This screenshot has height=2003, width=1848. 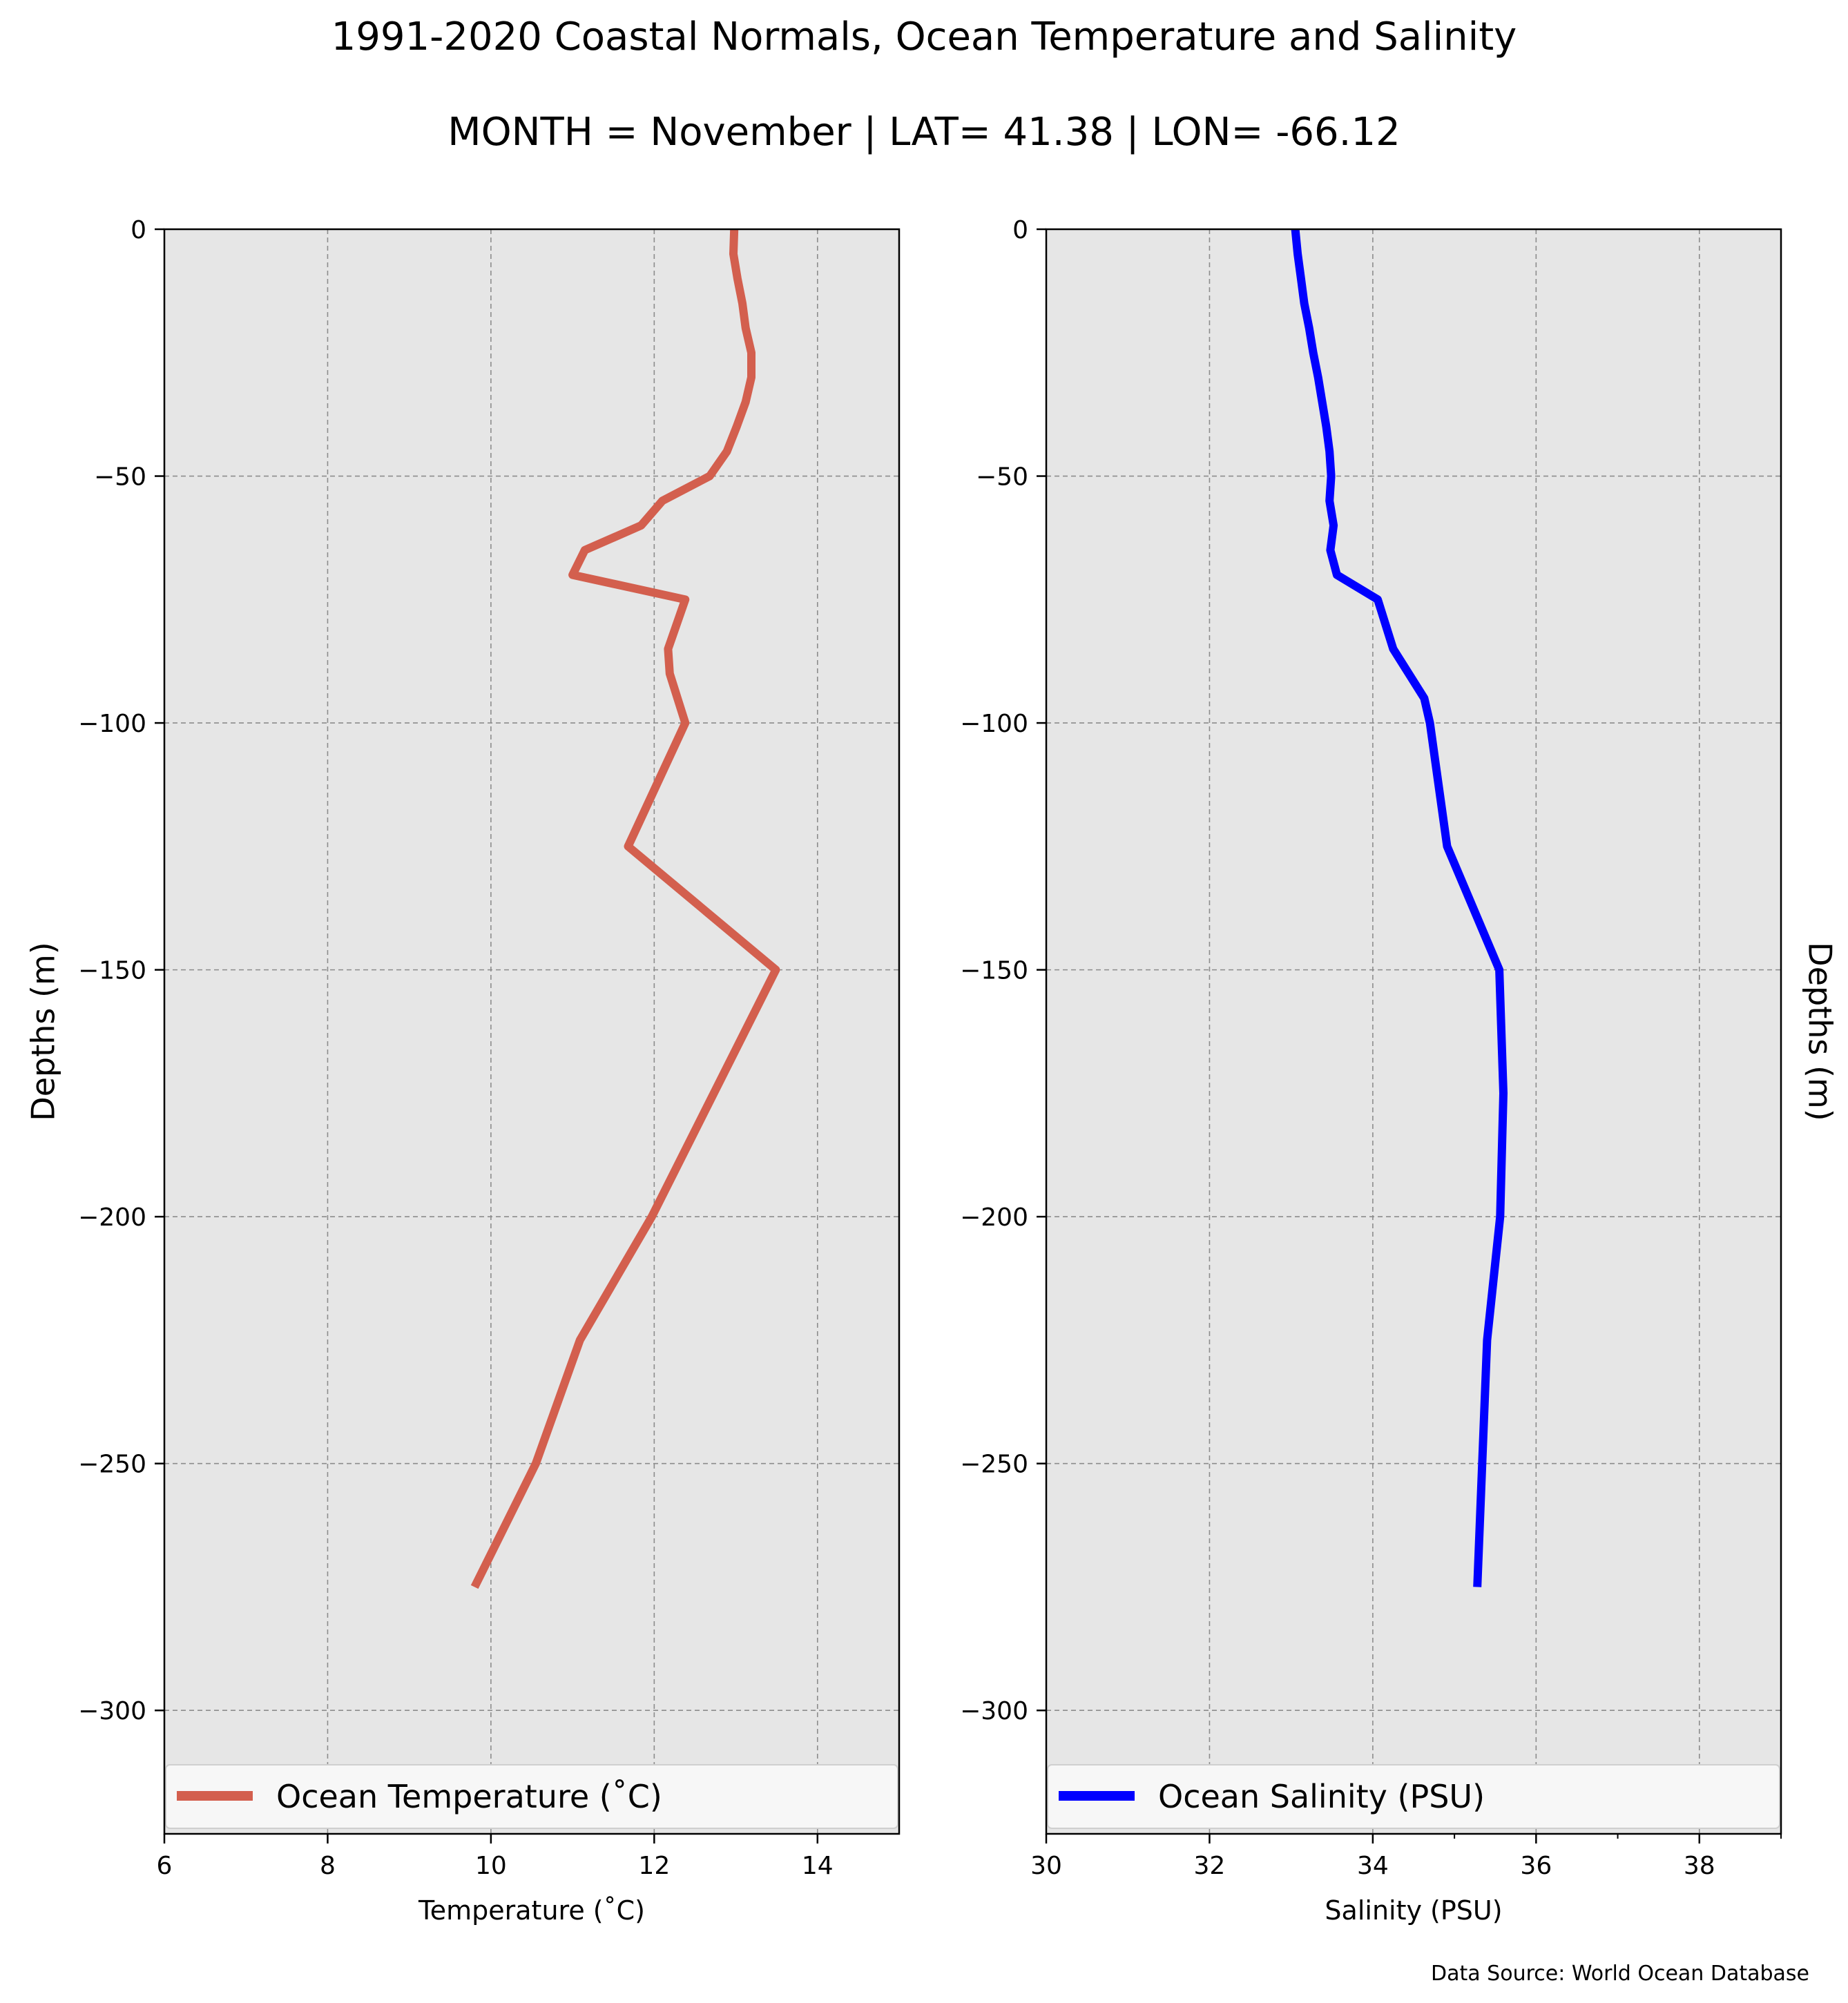 I want to click on x-tick-label: 34, so click(x=1373, y=1866).